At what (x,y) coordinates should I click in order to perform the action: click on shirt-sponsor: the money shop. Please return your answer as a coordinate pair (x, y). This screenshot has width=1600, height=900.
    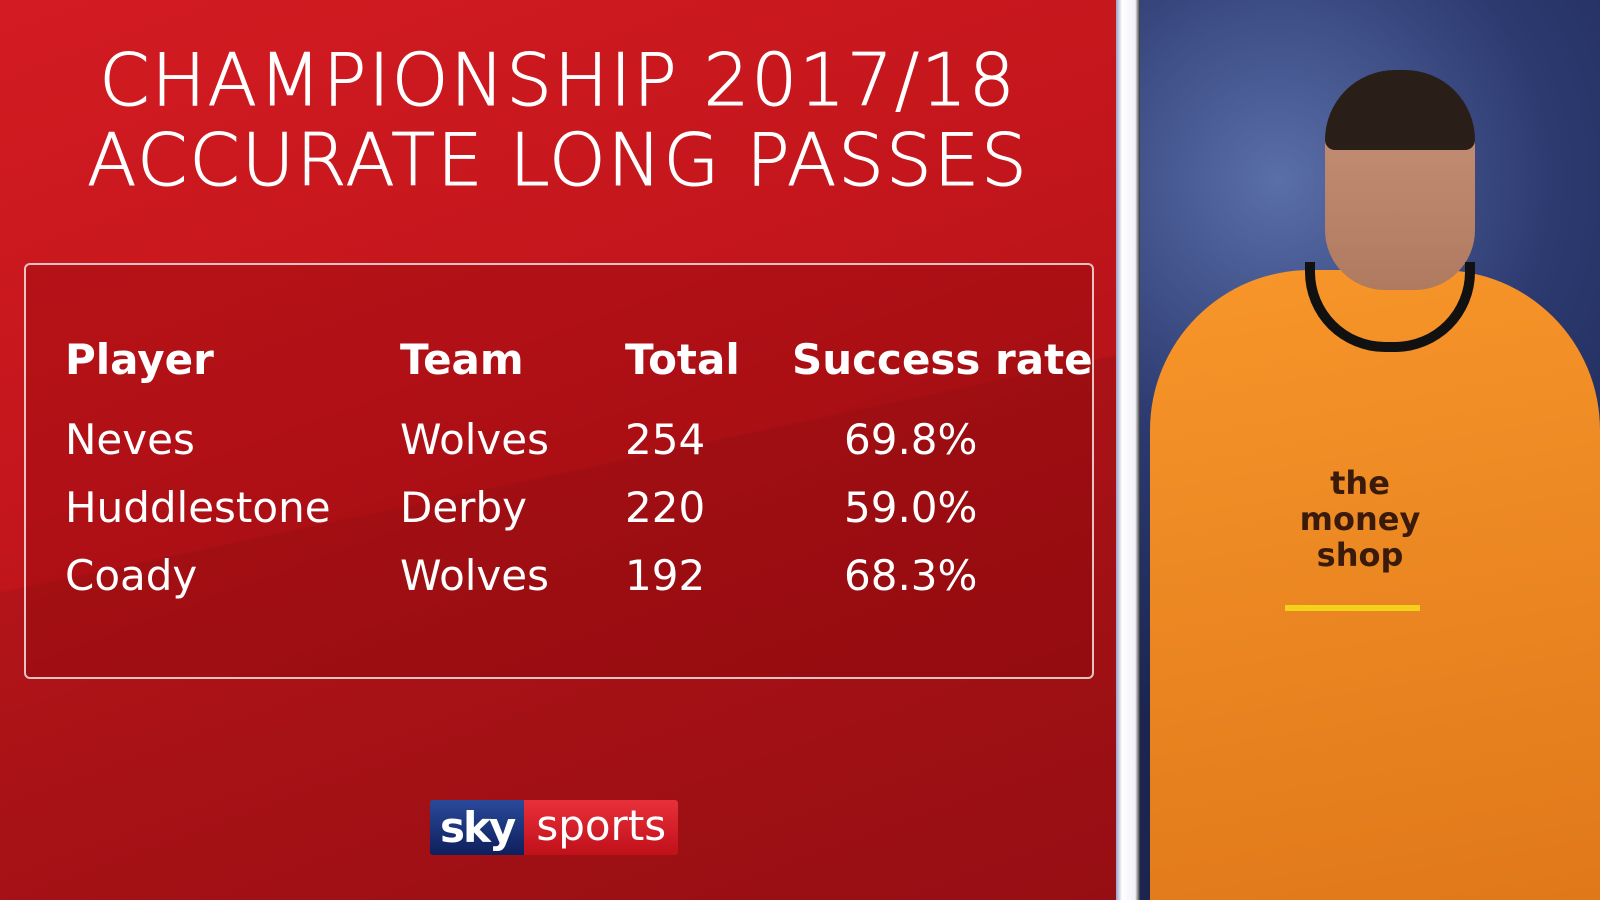
    Looking at the image, I should click on (1360, 519).